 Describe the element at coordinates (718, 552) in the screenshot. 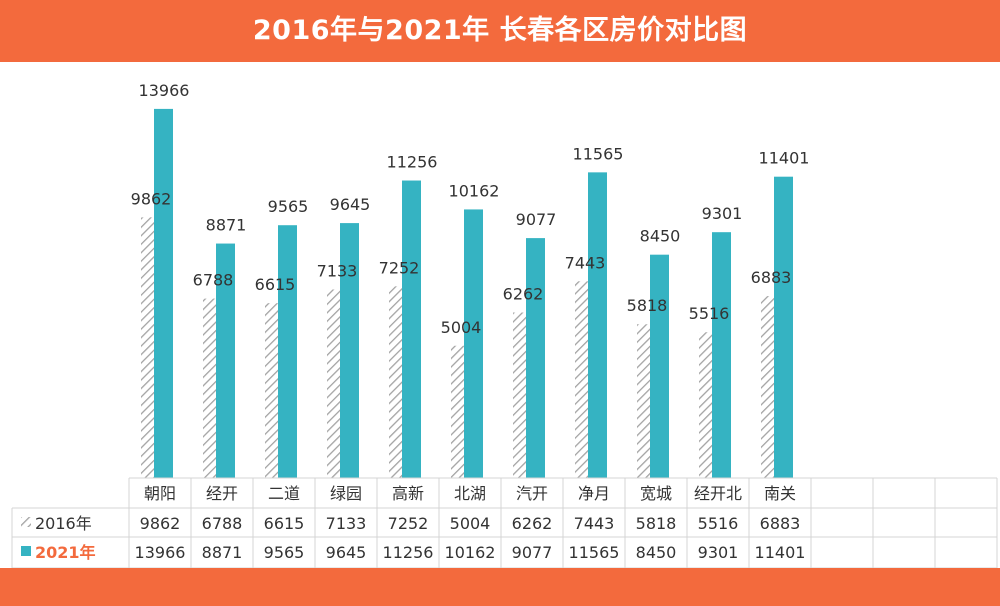

I see `table-value-2021: 9301` at that location.